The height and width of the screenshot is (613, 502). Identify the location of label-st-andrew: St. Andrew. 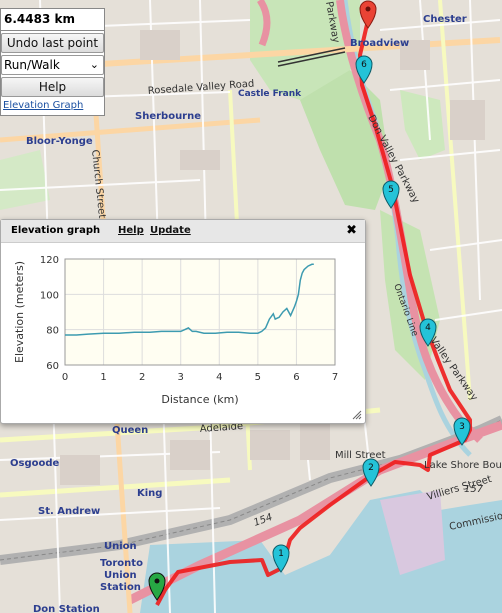
(69, 511).